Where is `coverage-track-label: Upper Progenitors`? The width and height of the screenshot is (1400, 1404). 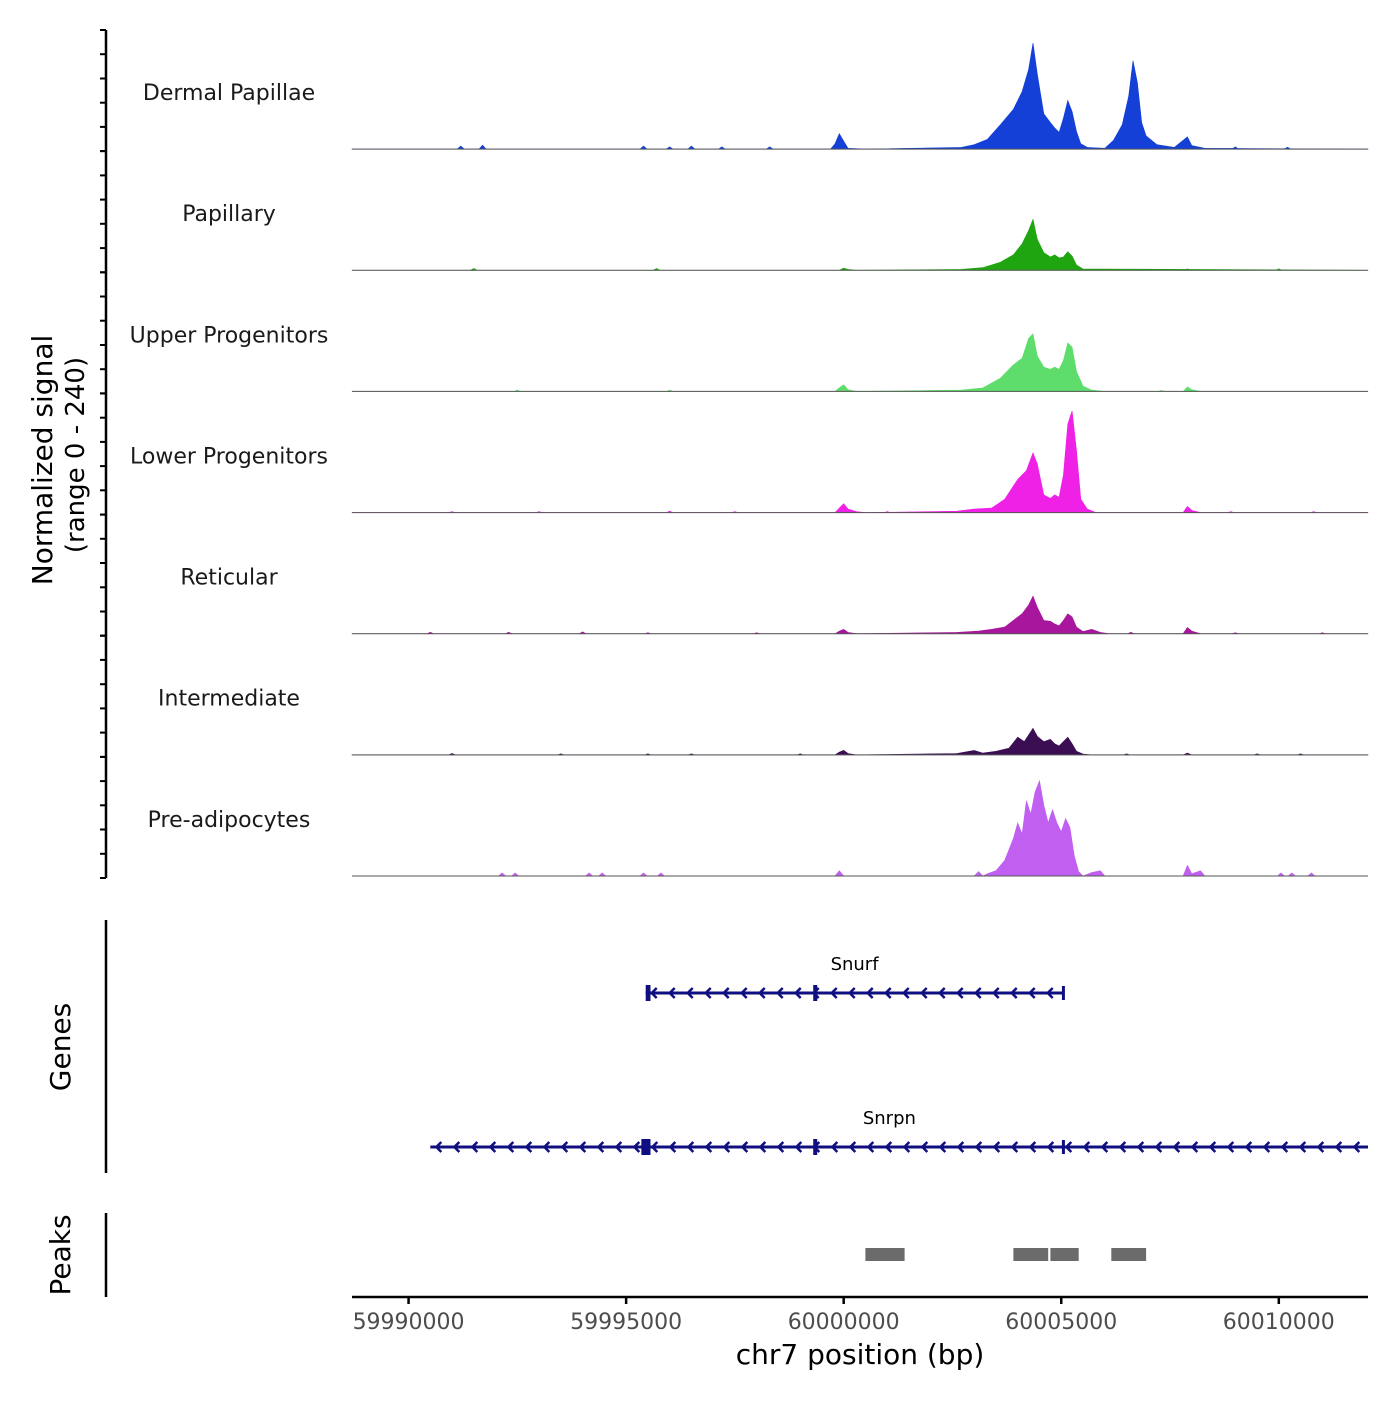
coverage-track-label: Upper Progenitors is located at coordinates (229, 335).